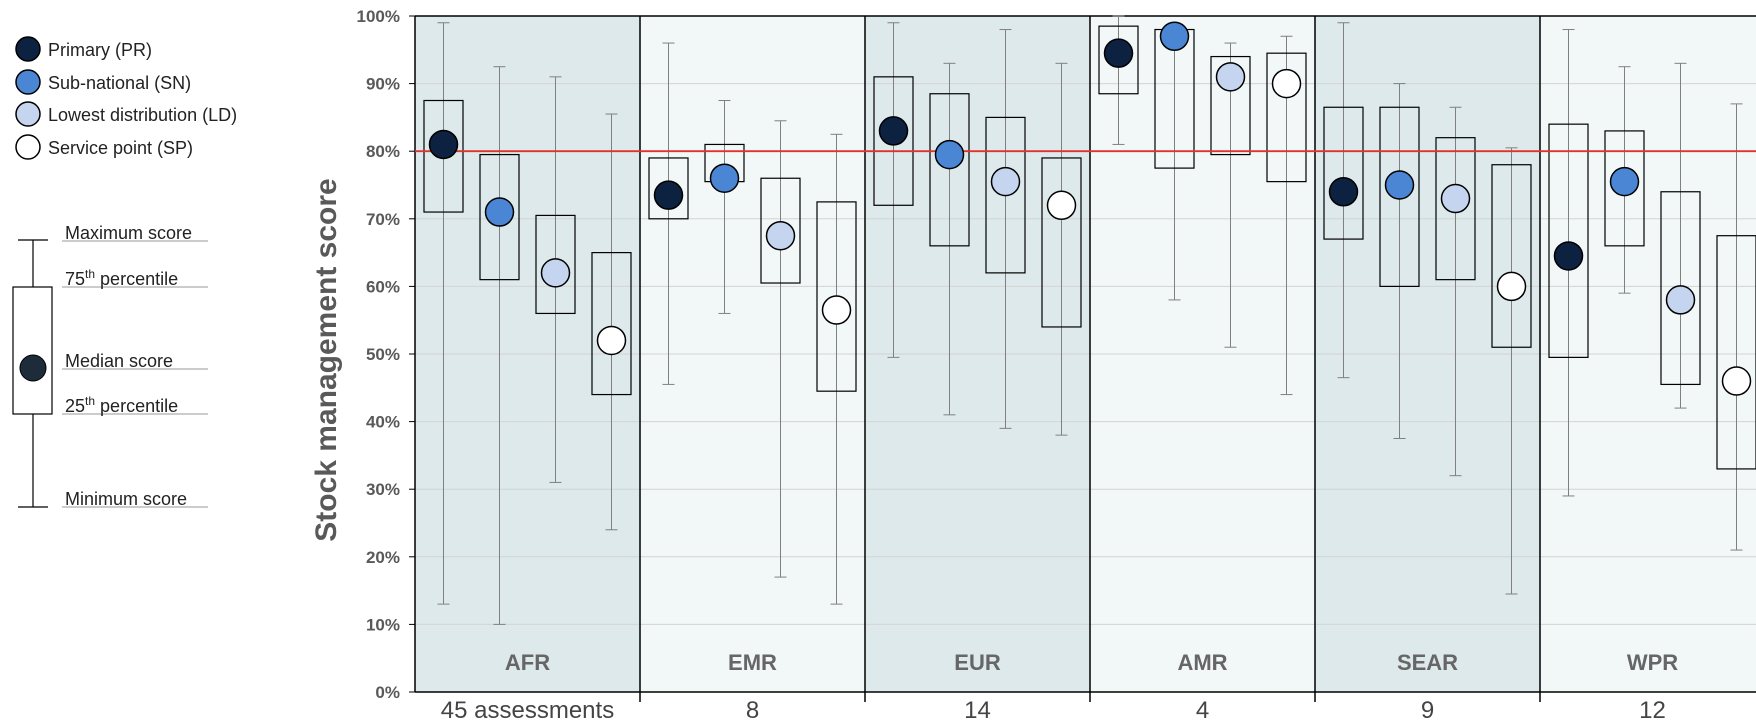 This screenshot has width=1756, height=721. I want to click on y-tick-label: 50%, so click(383, 354).